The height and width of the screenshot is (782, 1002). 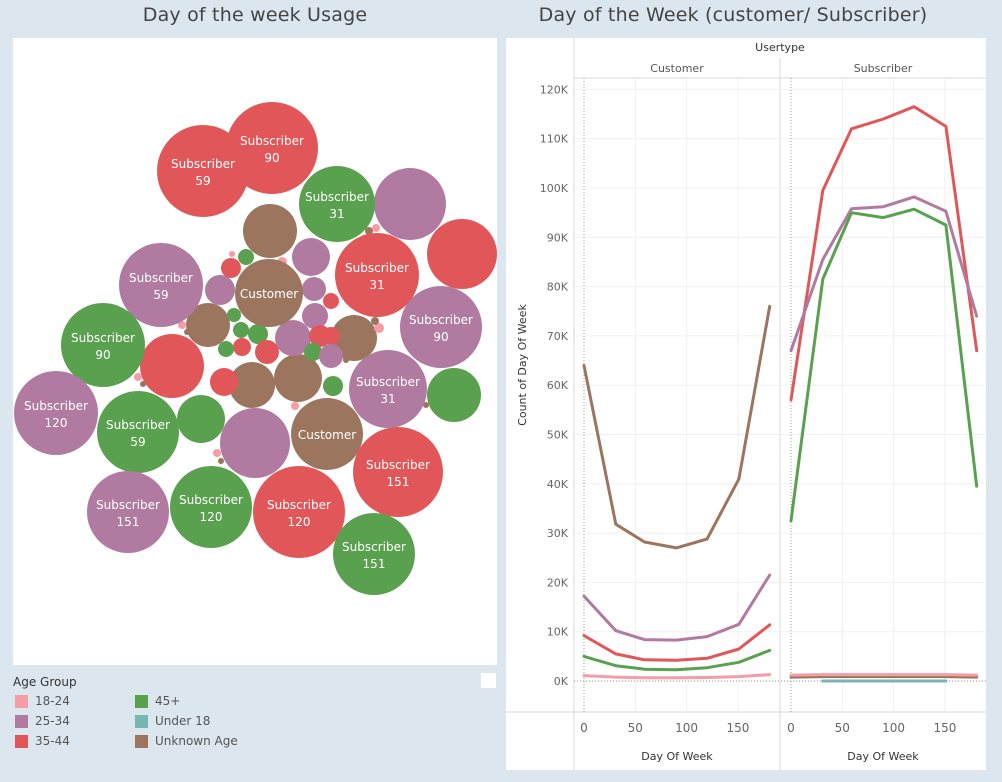 I want to click on legend-item: 35-44, so click(x=42, y=741).